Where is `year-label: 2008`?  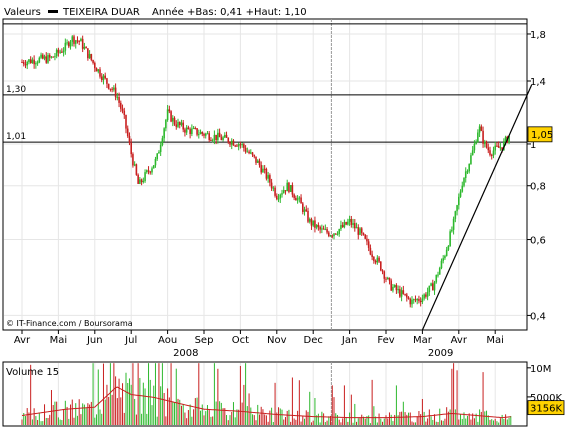 year-label: 2008 is located at coordinates (185, 353).